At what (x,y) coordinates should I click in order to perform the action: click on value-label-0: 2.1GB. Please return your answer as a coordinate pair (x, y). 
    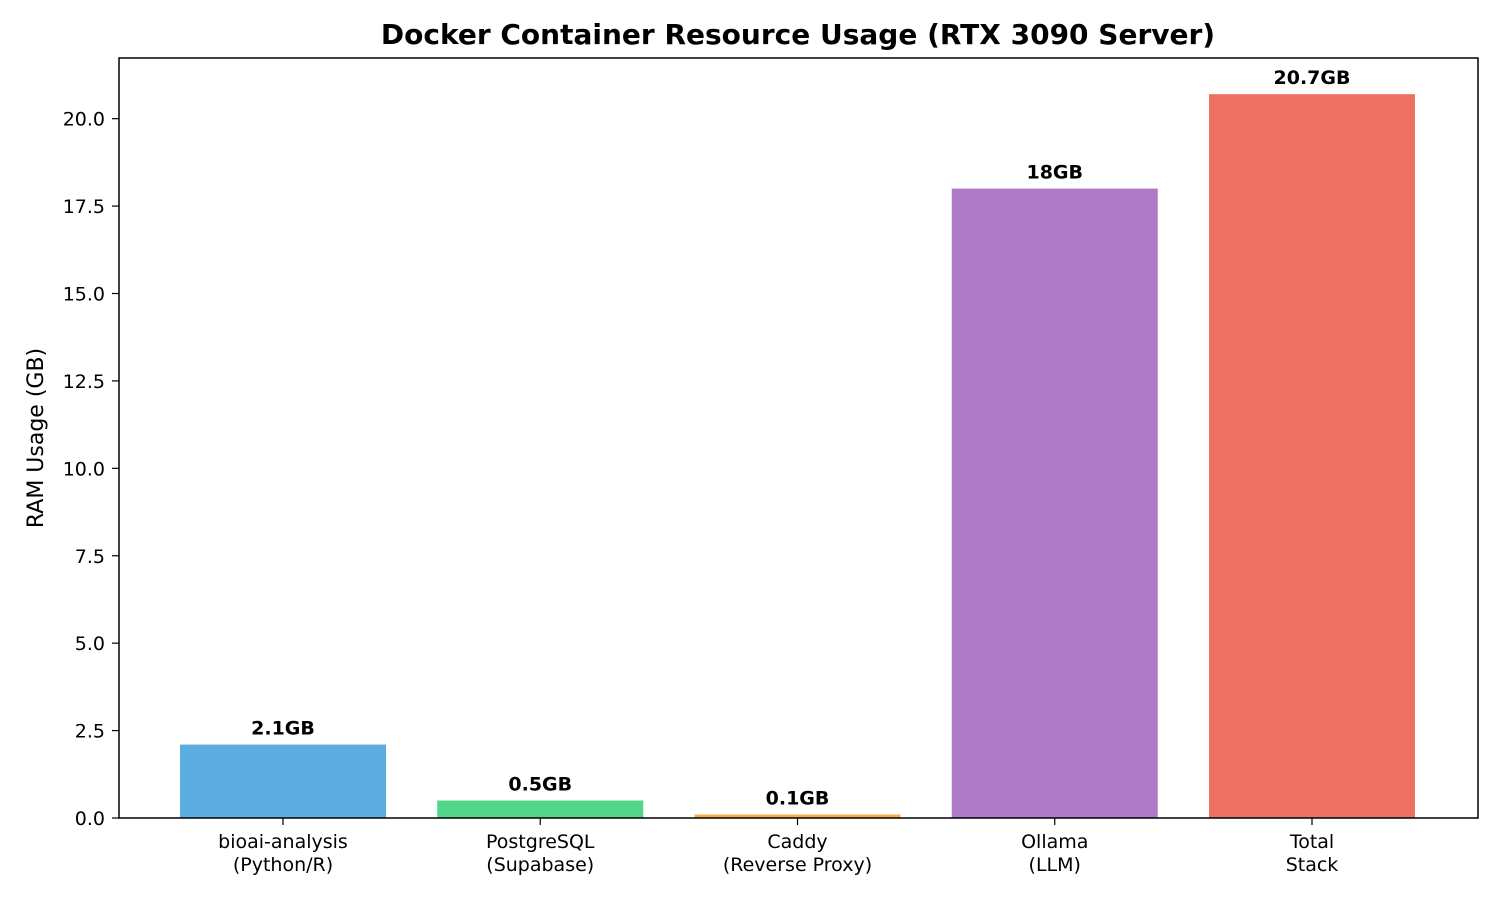
    Looking at the image, I should click on (283, 729).